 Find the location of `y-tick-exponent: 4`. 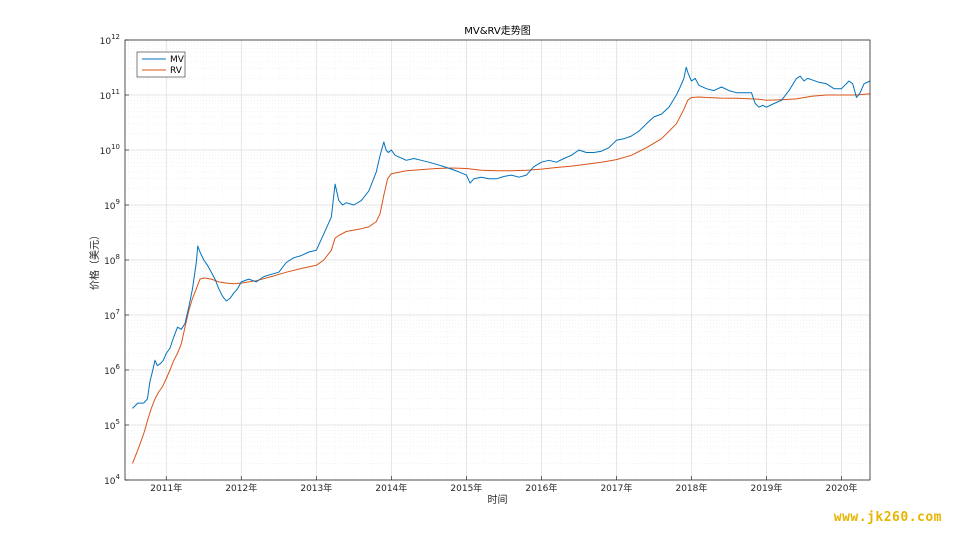

y-tick-exponent: 4 is located at coordinates (118, 477).